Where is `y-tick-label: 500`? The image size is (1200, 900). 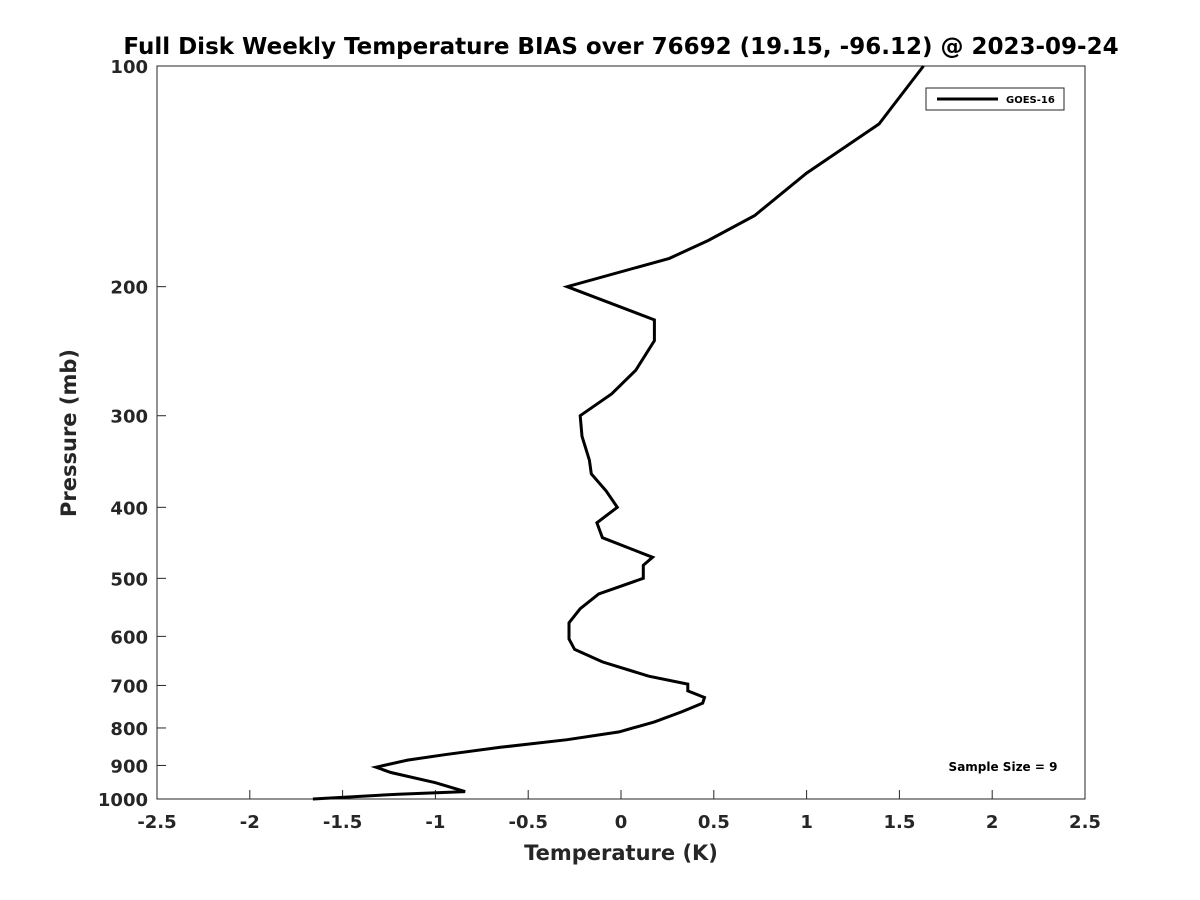 y-tick-label: 500 is located at coordinates (129, 579).